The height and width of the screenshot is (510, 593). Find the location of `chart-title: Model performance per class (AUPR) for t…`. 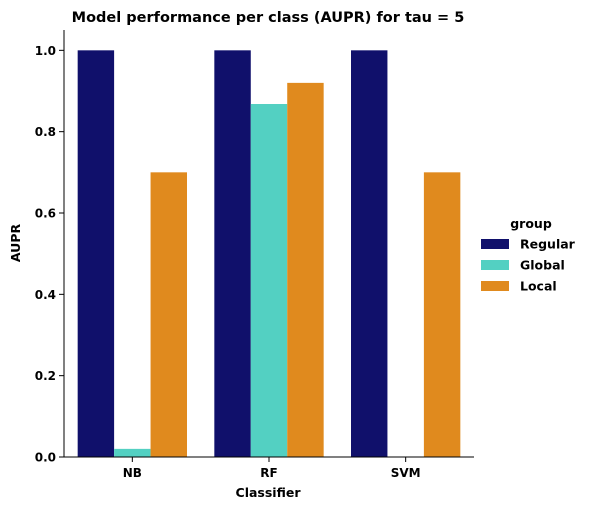

chart-title: Model performance per class (AUPR) for t… is located at coordinates (268, 18).